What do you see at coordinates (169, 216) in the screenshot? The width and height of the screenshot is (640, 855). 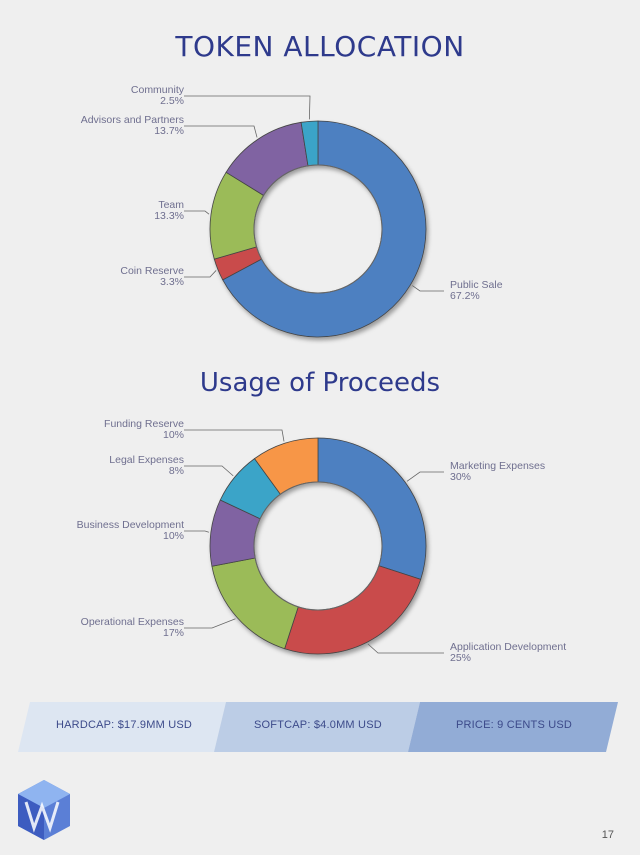 I see `pct-team: 13.3%` at bounding box center [169, 216].